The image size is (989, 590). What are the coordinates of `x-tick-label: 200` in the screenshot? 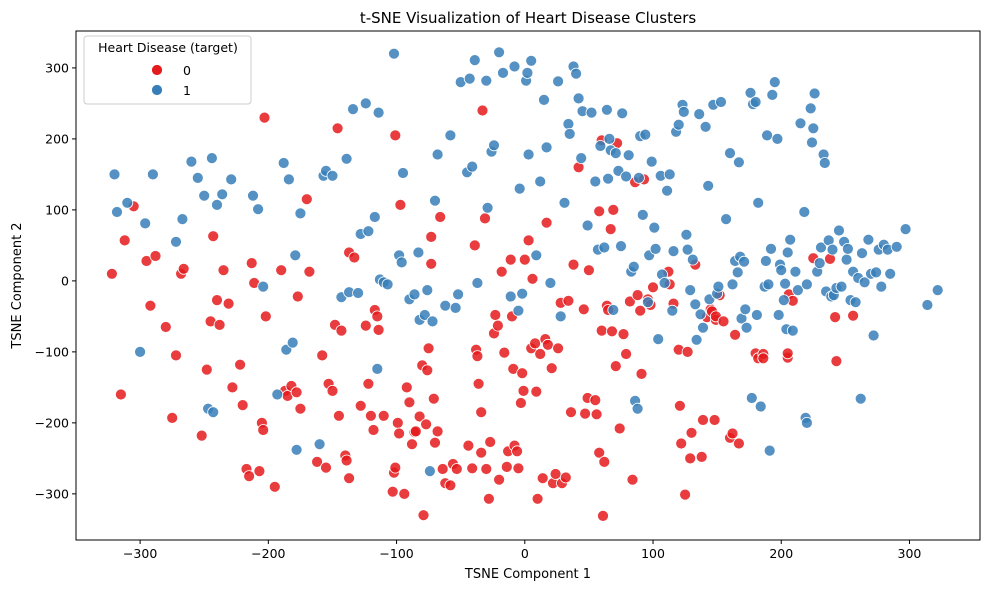 It's located at (781, 553).